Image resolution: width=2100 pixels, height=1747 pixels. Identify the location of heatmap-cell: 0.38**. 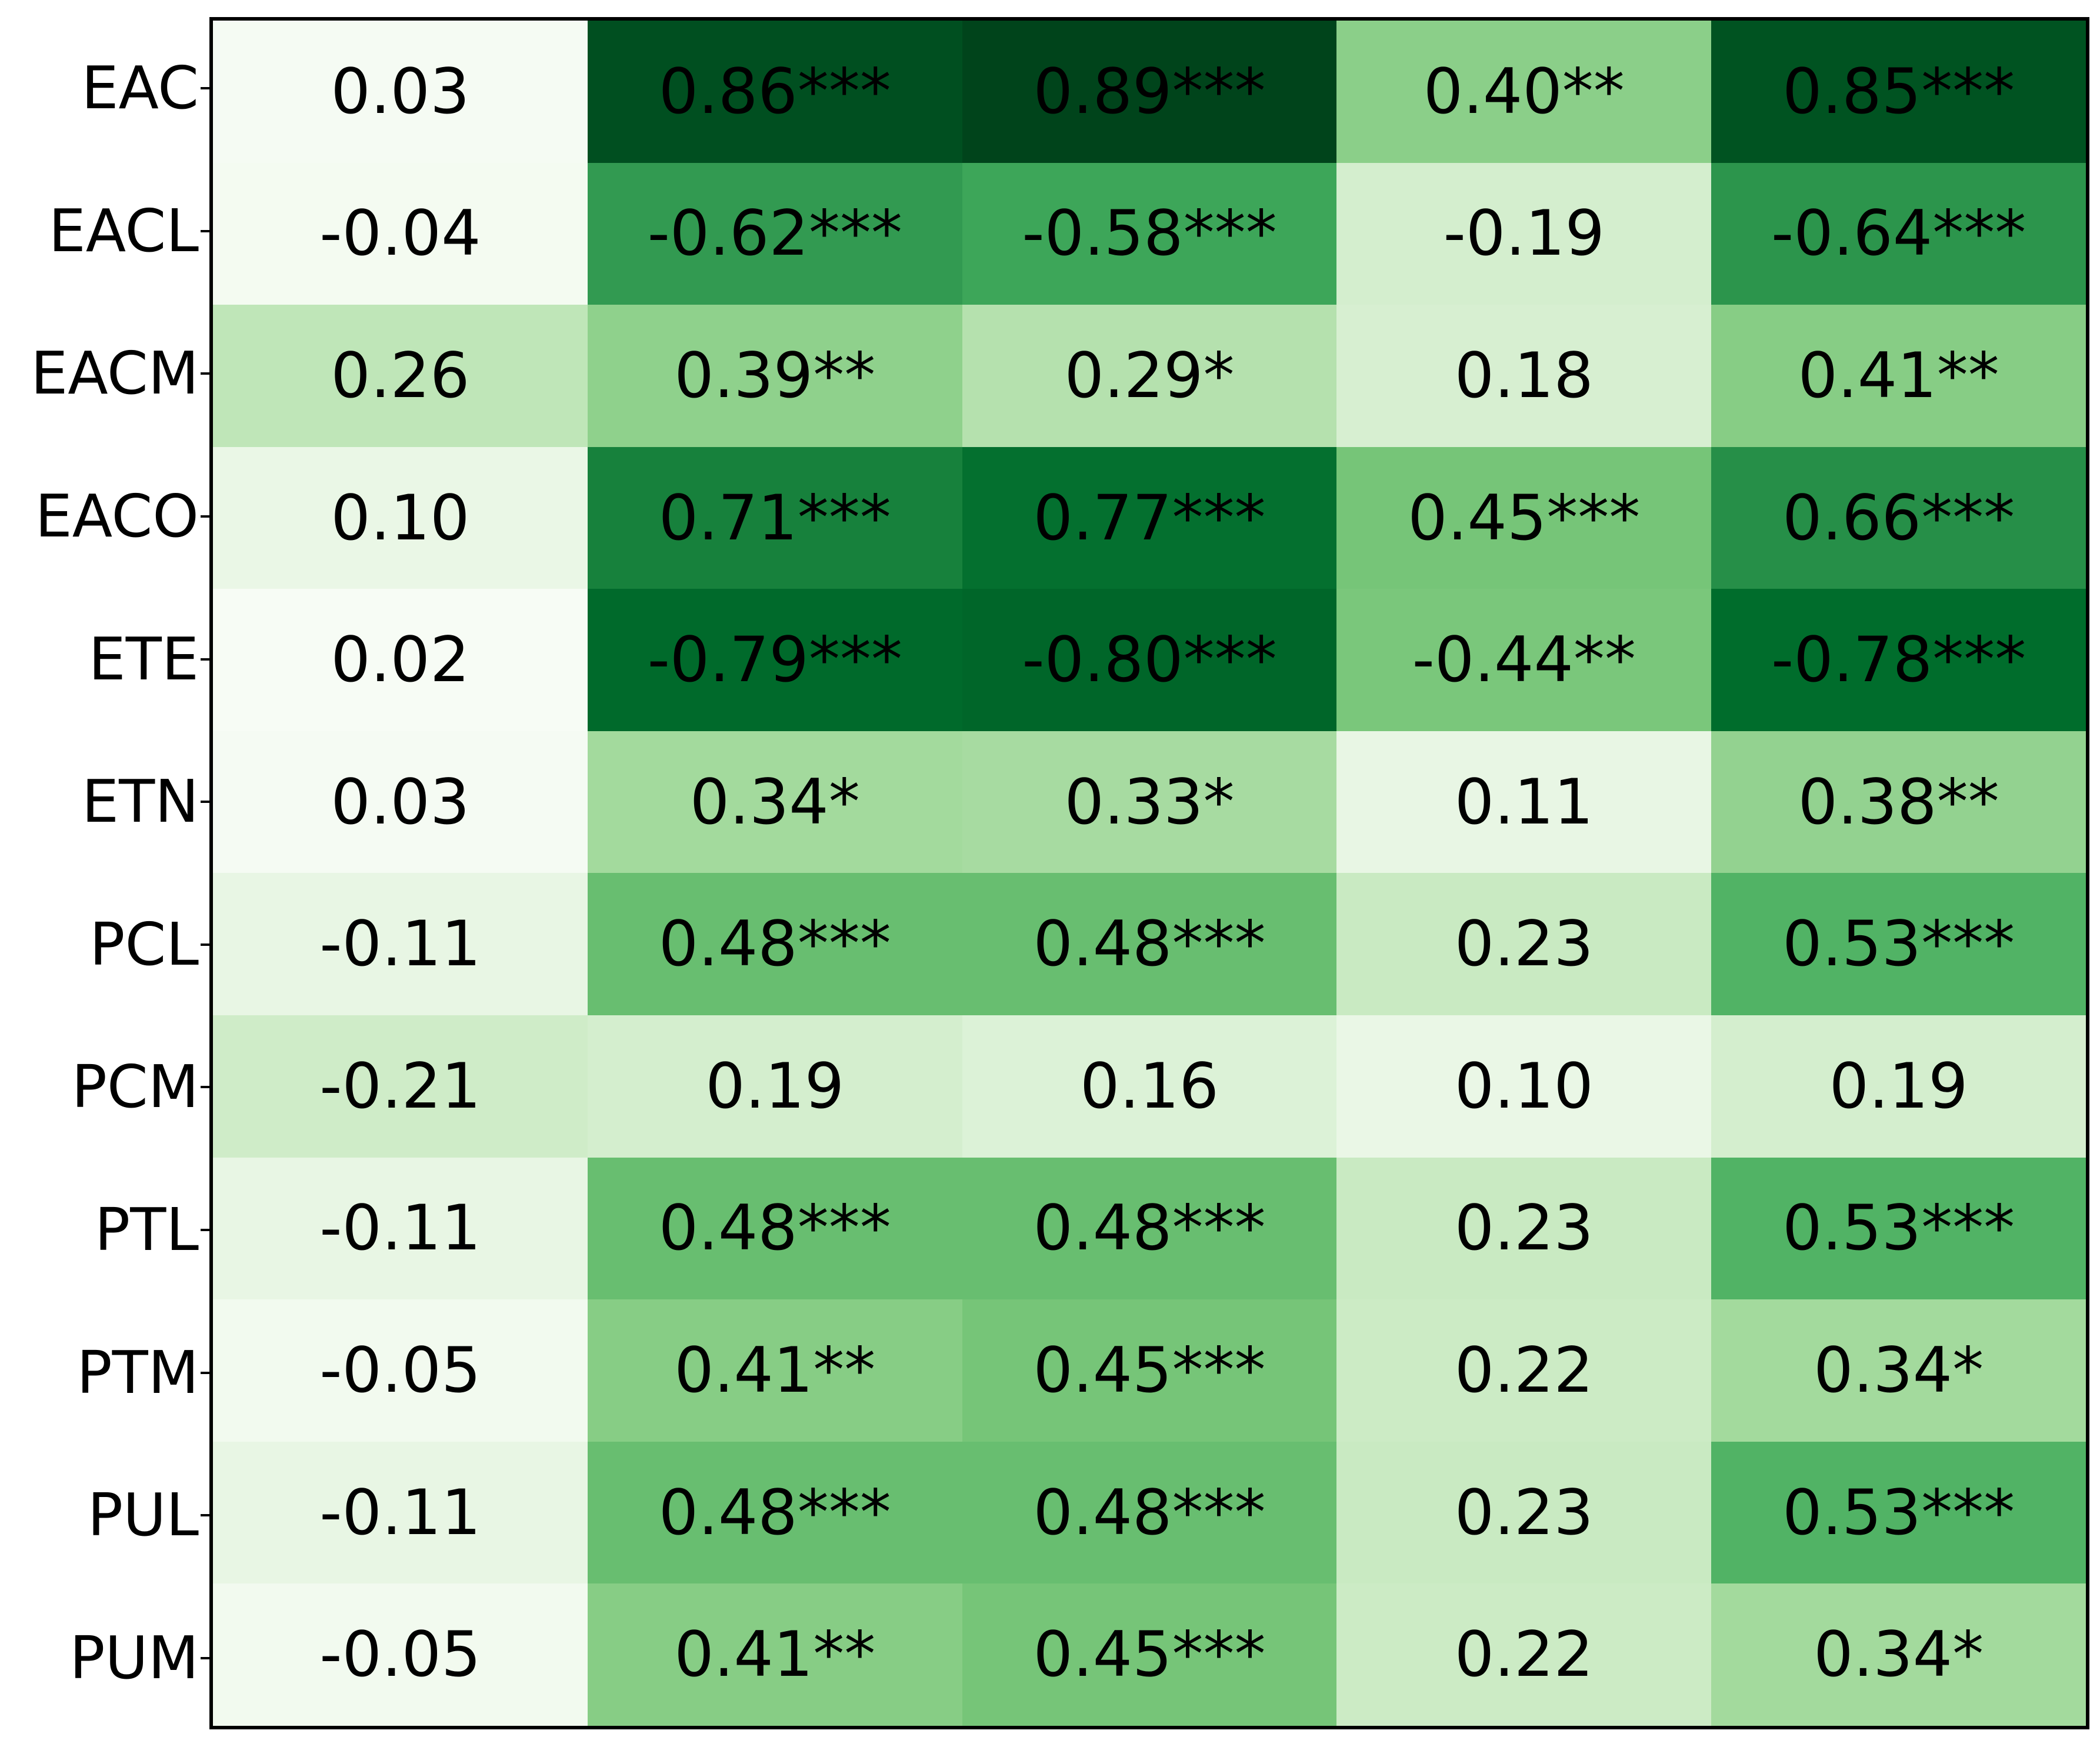
(1898, 802).